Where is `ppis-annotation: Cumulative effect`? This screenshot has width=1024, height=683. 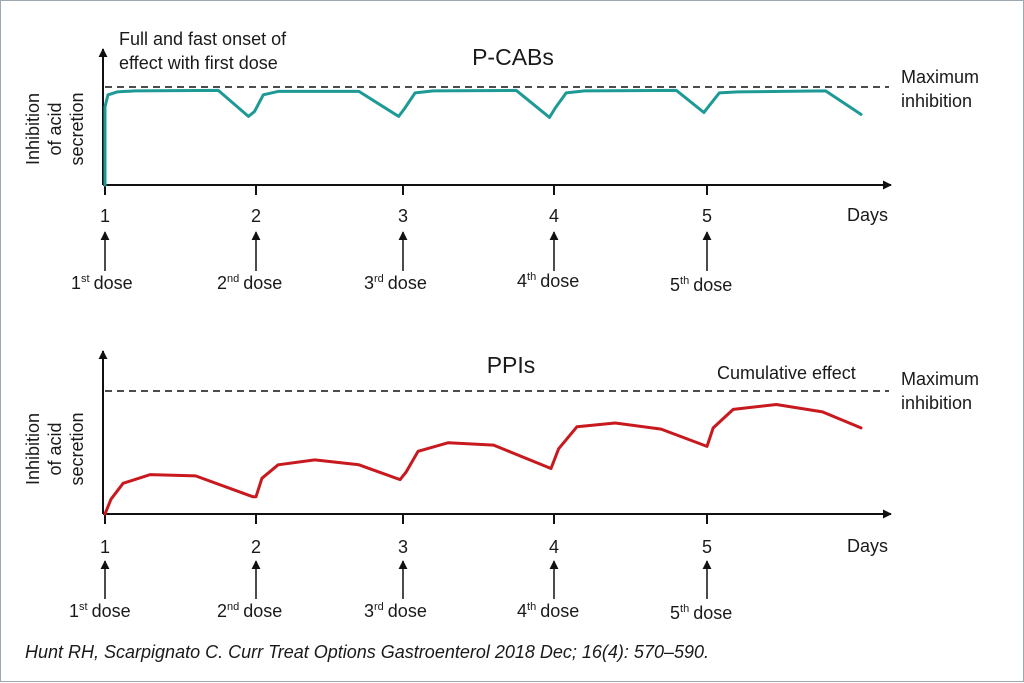
ppis-annotation: Cumulative effect is located at coordinates (786, 373).